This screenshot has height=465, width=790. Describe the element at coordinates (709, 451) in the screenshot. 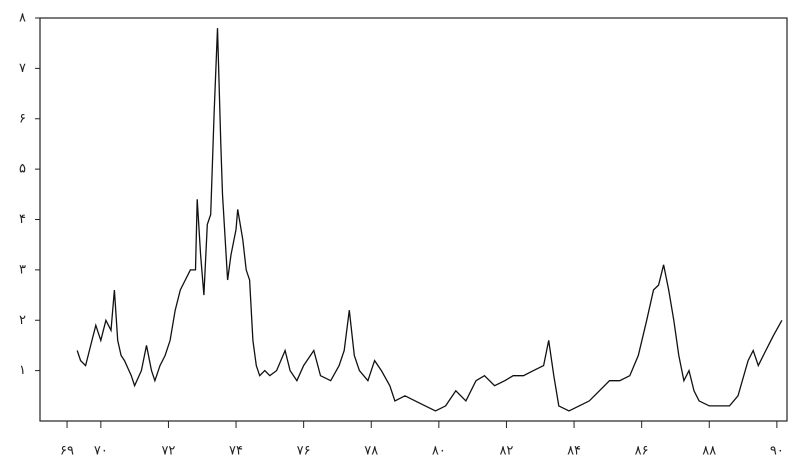

I see `x-tick-label: ۸۸` at that location.